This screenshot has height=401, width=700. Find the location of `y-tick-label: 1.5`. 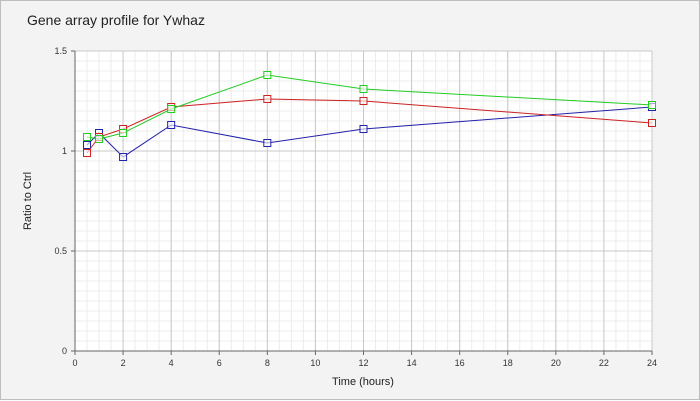

y-tick-label: 1.5 is located at coordinates (60, 51).